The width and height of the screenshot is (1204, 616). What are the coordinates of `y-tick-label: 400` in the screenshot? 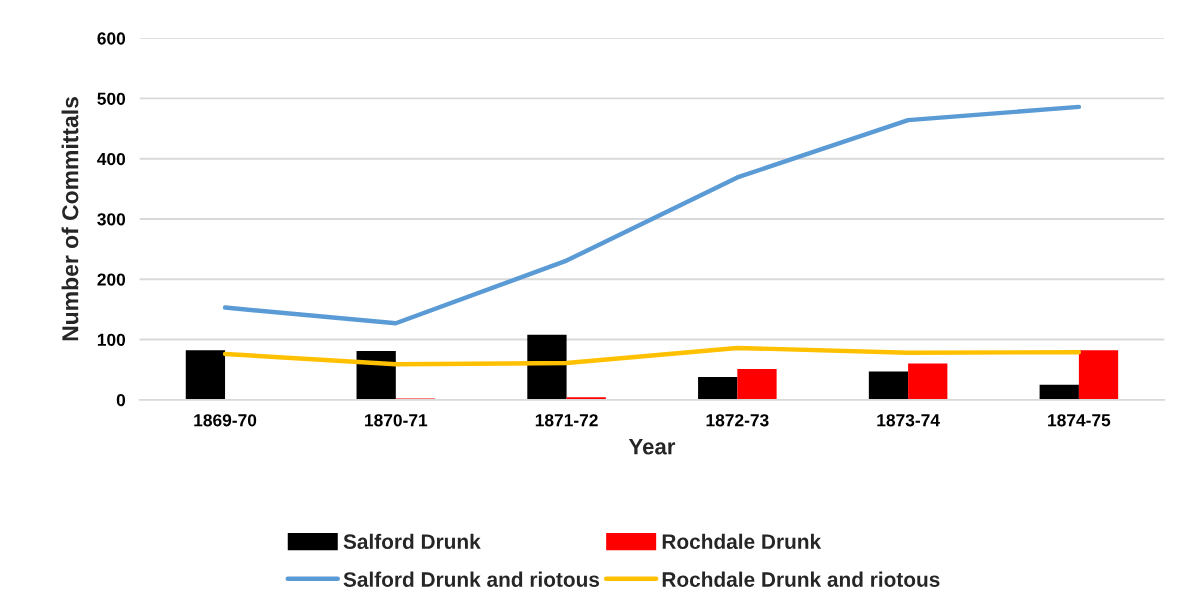 It's located at (111, 159).